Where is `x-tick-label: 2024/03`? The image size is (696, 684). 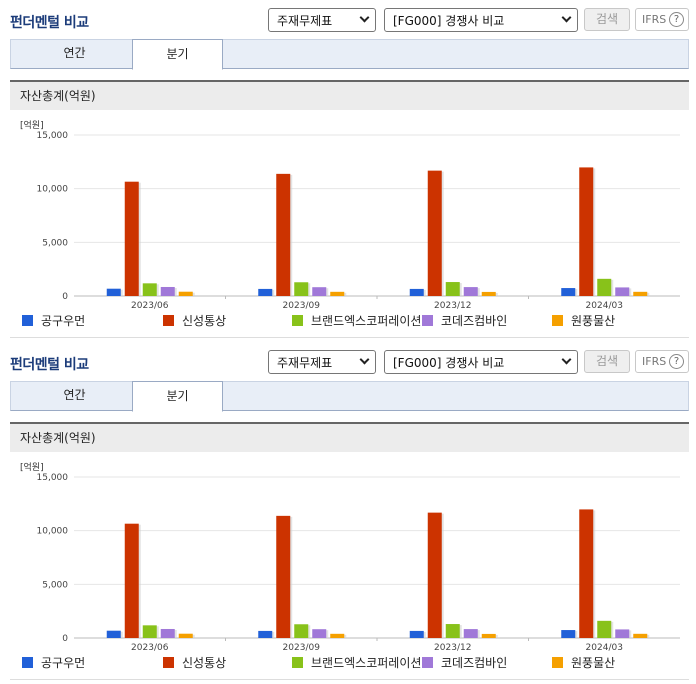
x-tick-label: 2024/03 is located at coordinates (604, 305).